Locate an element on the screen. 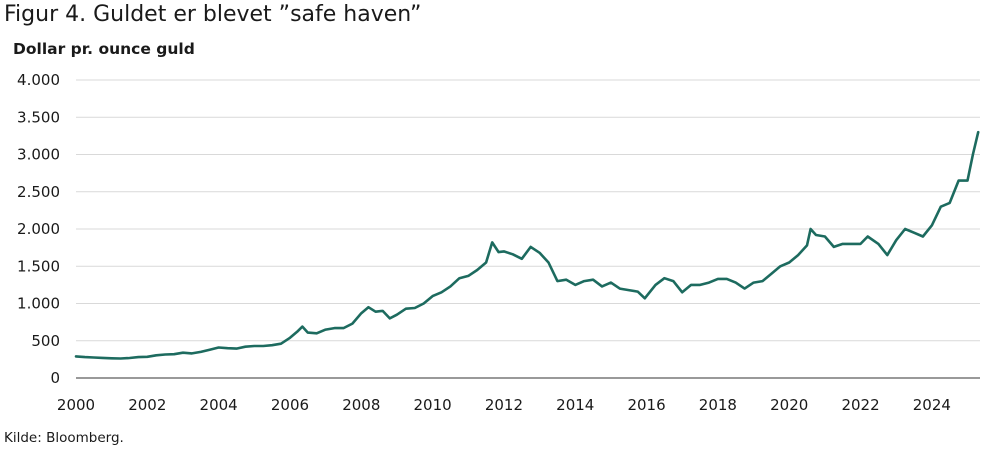 The height and width of the screenshot is (454, 988). y-tick-label: 3.000 is located at coordinates (38, 155).